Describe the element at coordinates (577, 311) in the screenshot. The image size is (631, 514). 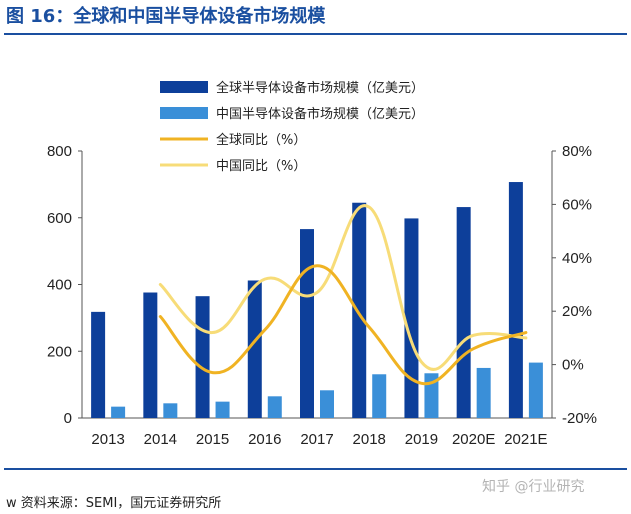
I see `right-tick-label: 20%` at that location.